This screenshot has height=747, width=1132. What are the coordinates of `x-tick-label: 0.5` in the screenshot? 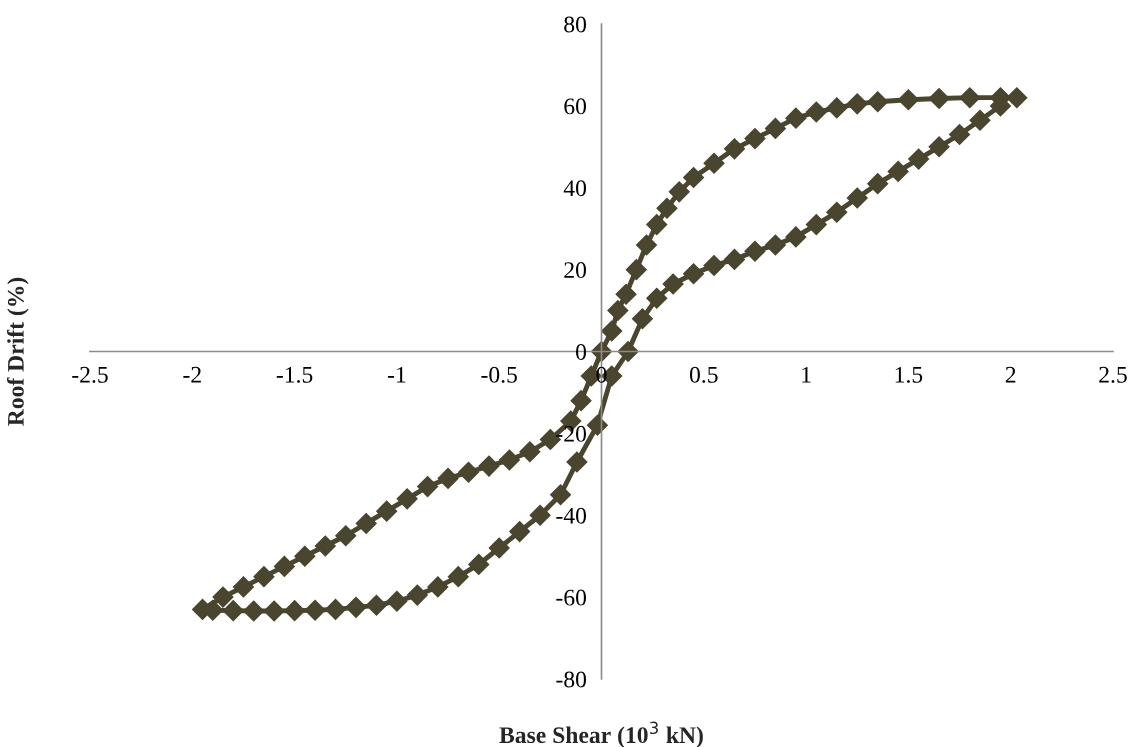 It's located at (703, 374).